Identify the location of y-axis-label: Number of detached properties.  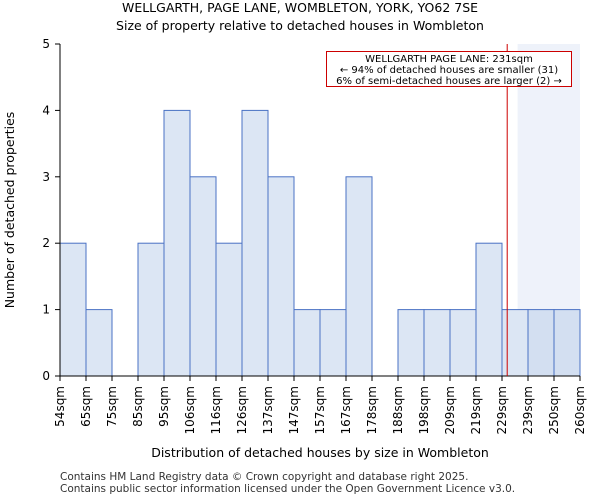
(9, 210).